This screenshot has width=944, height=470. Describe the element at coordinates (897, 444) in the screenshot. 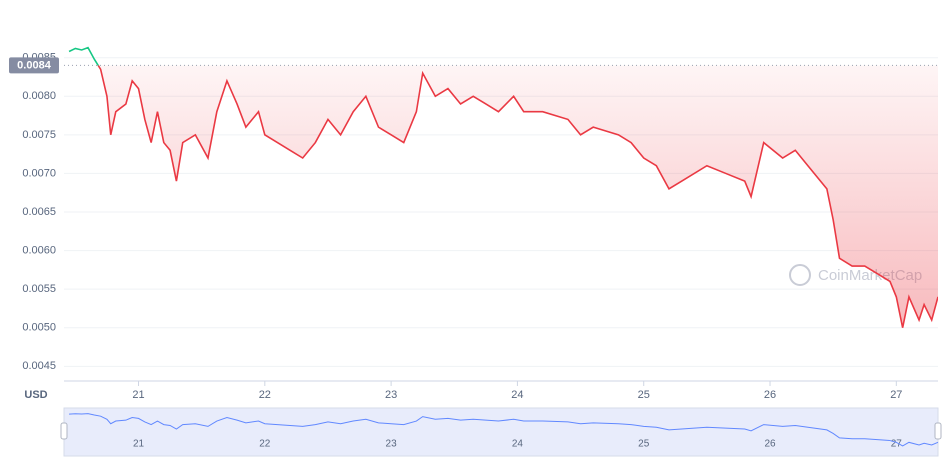

I see `navigator-tick-label: 27` at that location.